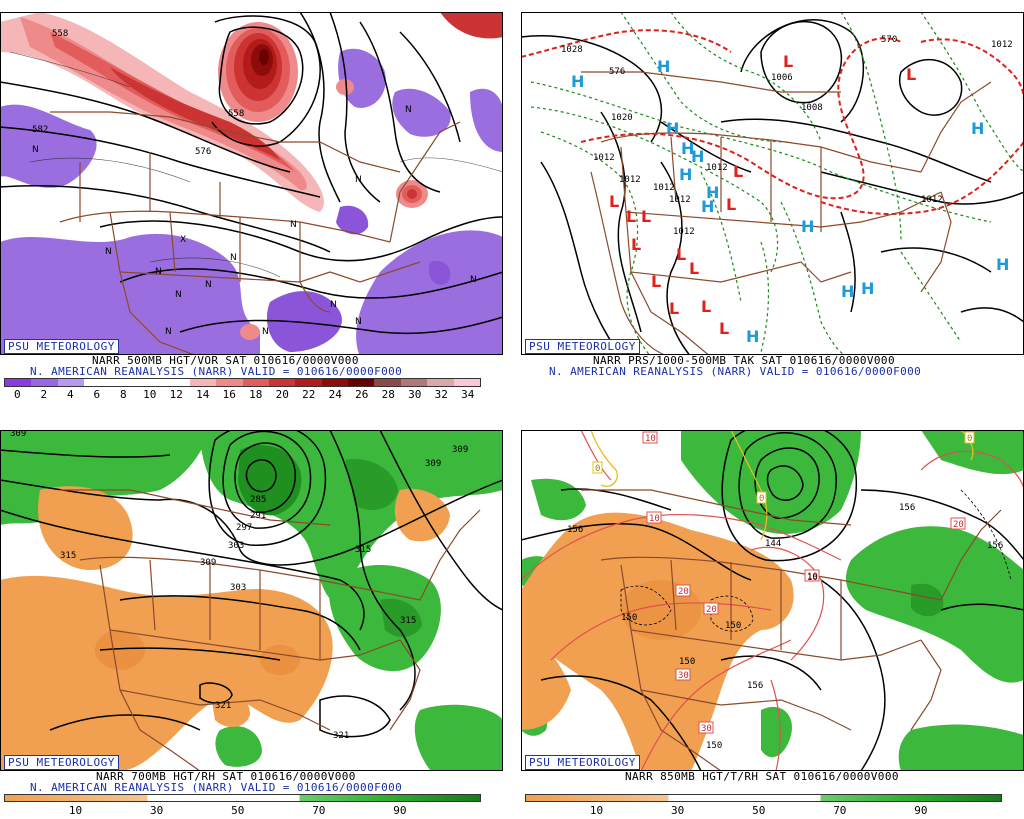  I want to click on scale-tick-label: 32, so click(441, 394).